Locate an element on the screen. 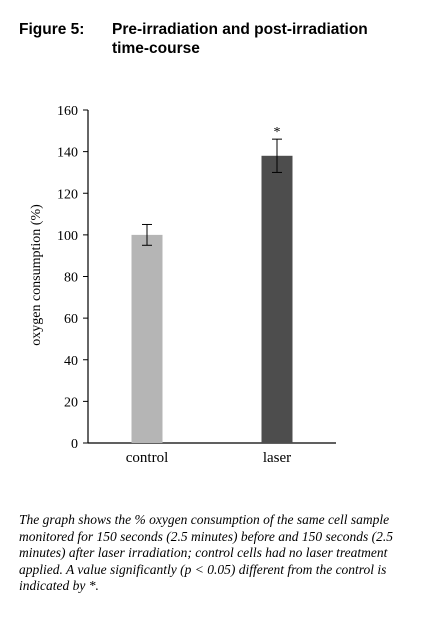  y-tick-label: 160 is located at coordinates (67, 111).